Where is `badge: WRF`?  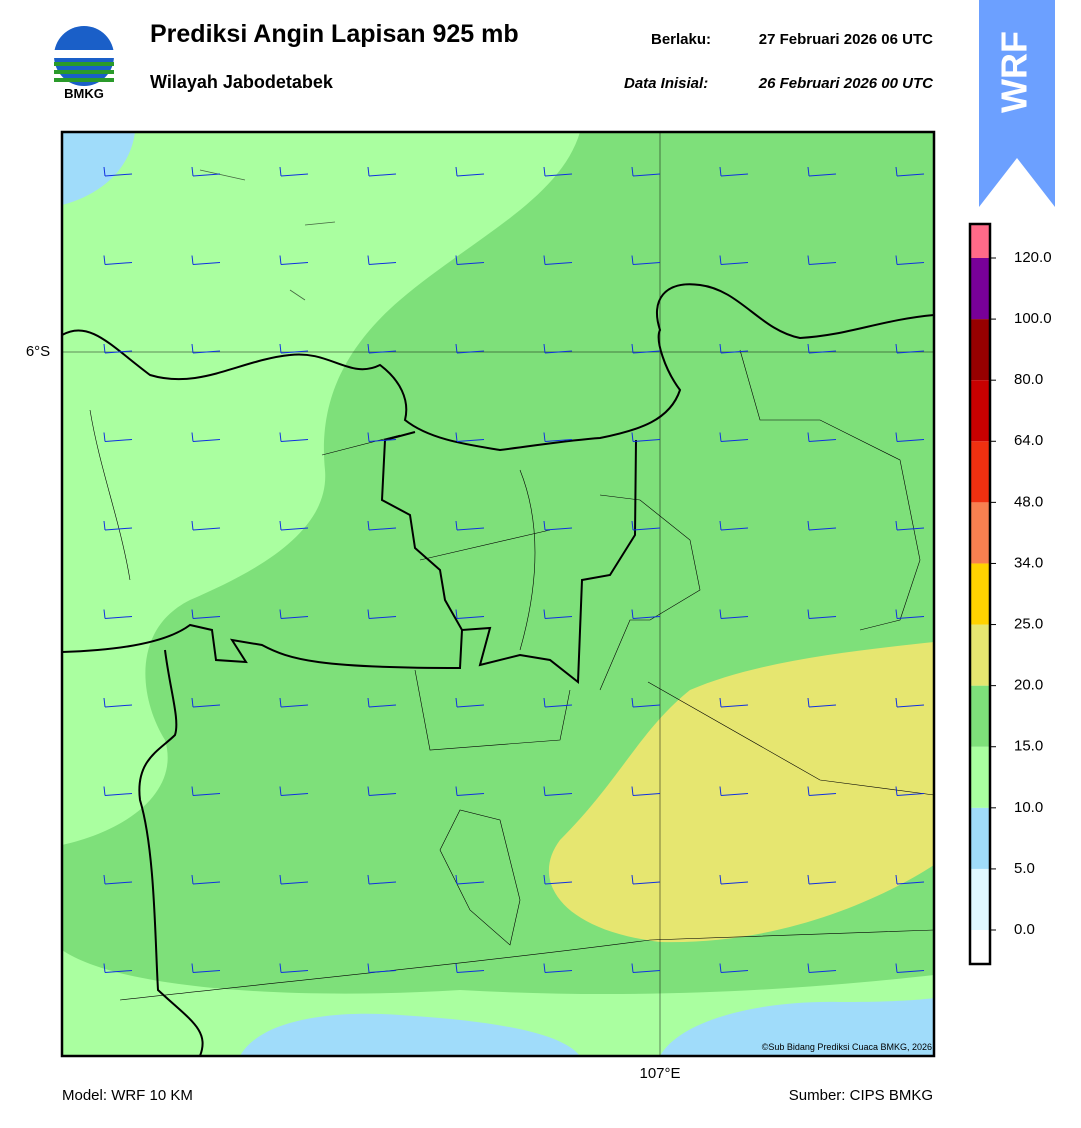 badge: WRF is located at coordinates (1017, 103).